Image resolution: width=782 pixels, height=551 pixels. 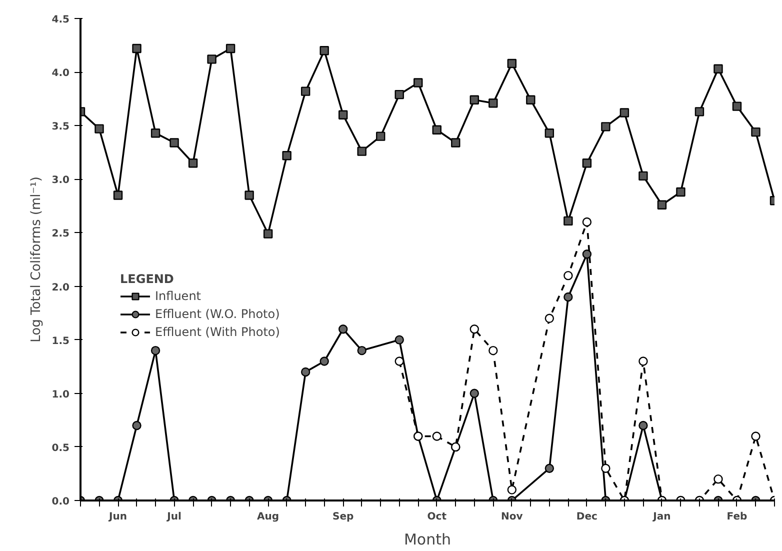 I want to click on y-tick-label: 2.0, so click(x=61, y=288).